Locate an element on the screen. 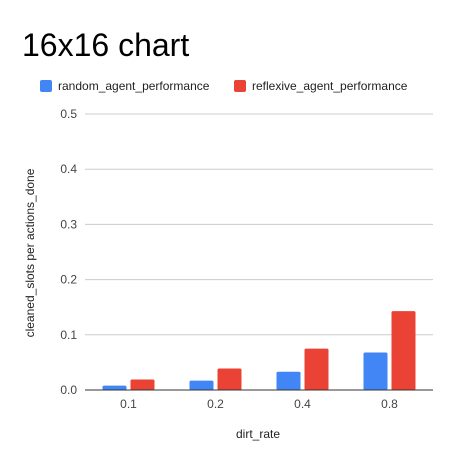  bar-reflexive-agent-performance-0.4 is located at coordinates (316, 369).